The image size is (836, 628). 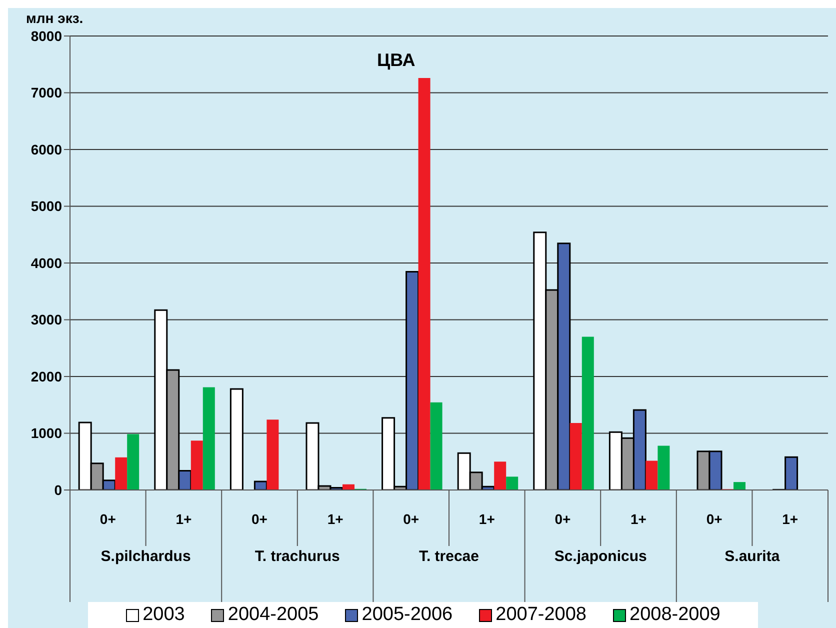 What do you see at coordinates (600, 556) in the screenshot?
I see `text: Sc.japonicus` at bounding box center [600, 556].